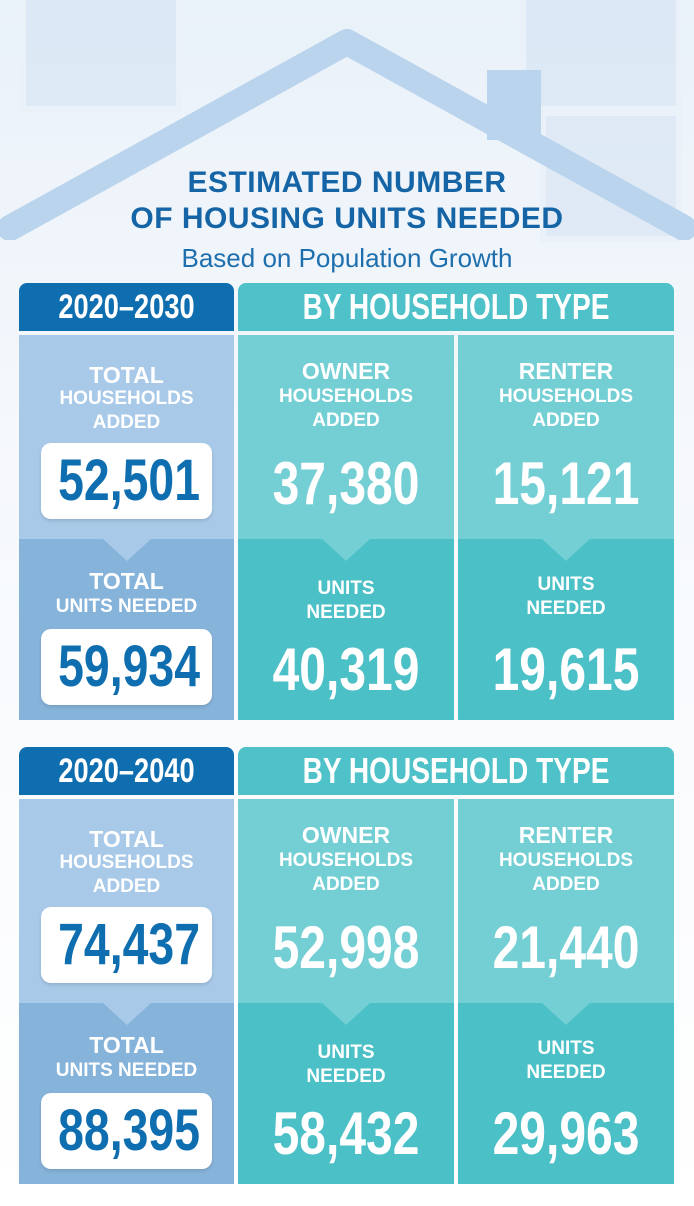  What do you see at coordinates (566, 1093) in the screenshot?
I see `renter-units-cell: UNITS NEEDED 29,963` at bounding box center [566, 1093].